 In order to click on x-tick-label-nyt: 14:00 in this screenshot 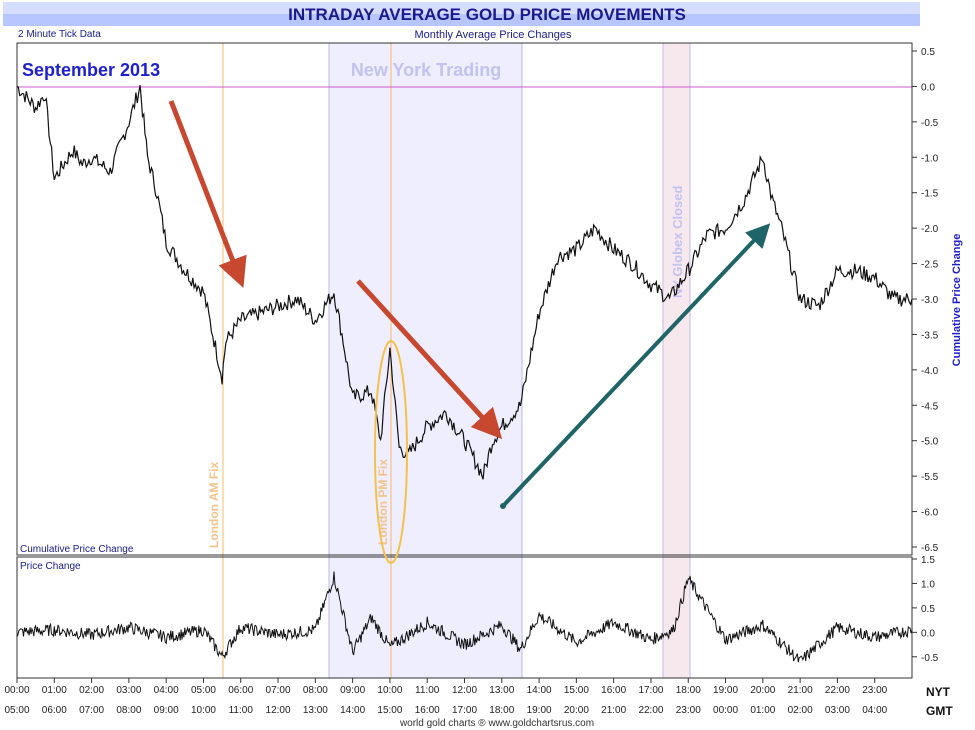, I will do `click(539, 690)`.